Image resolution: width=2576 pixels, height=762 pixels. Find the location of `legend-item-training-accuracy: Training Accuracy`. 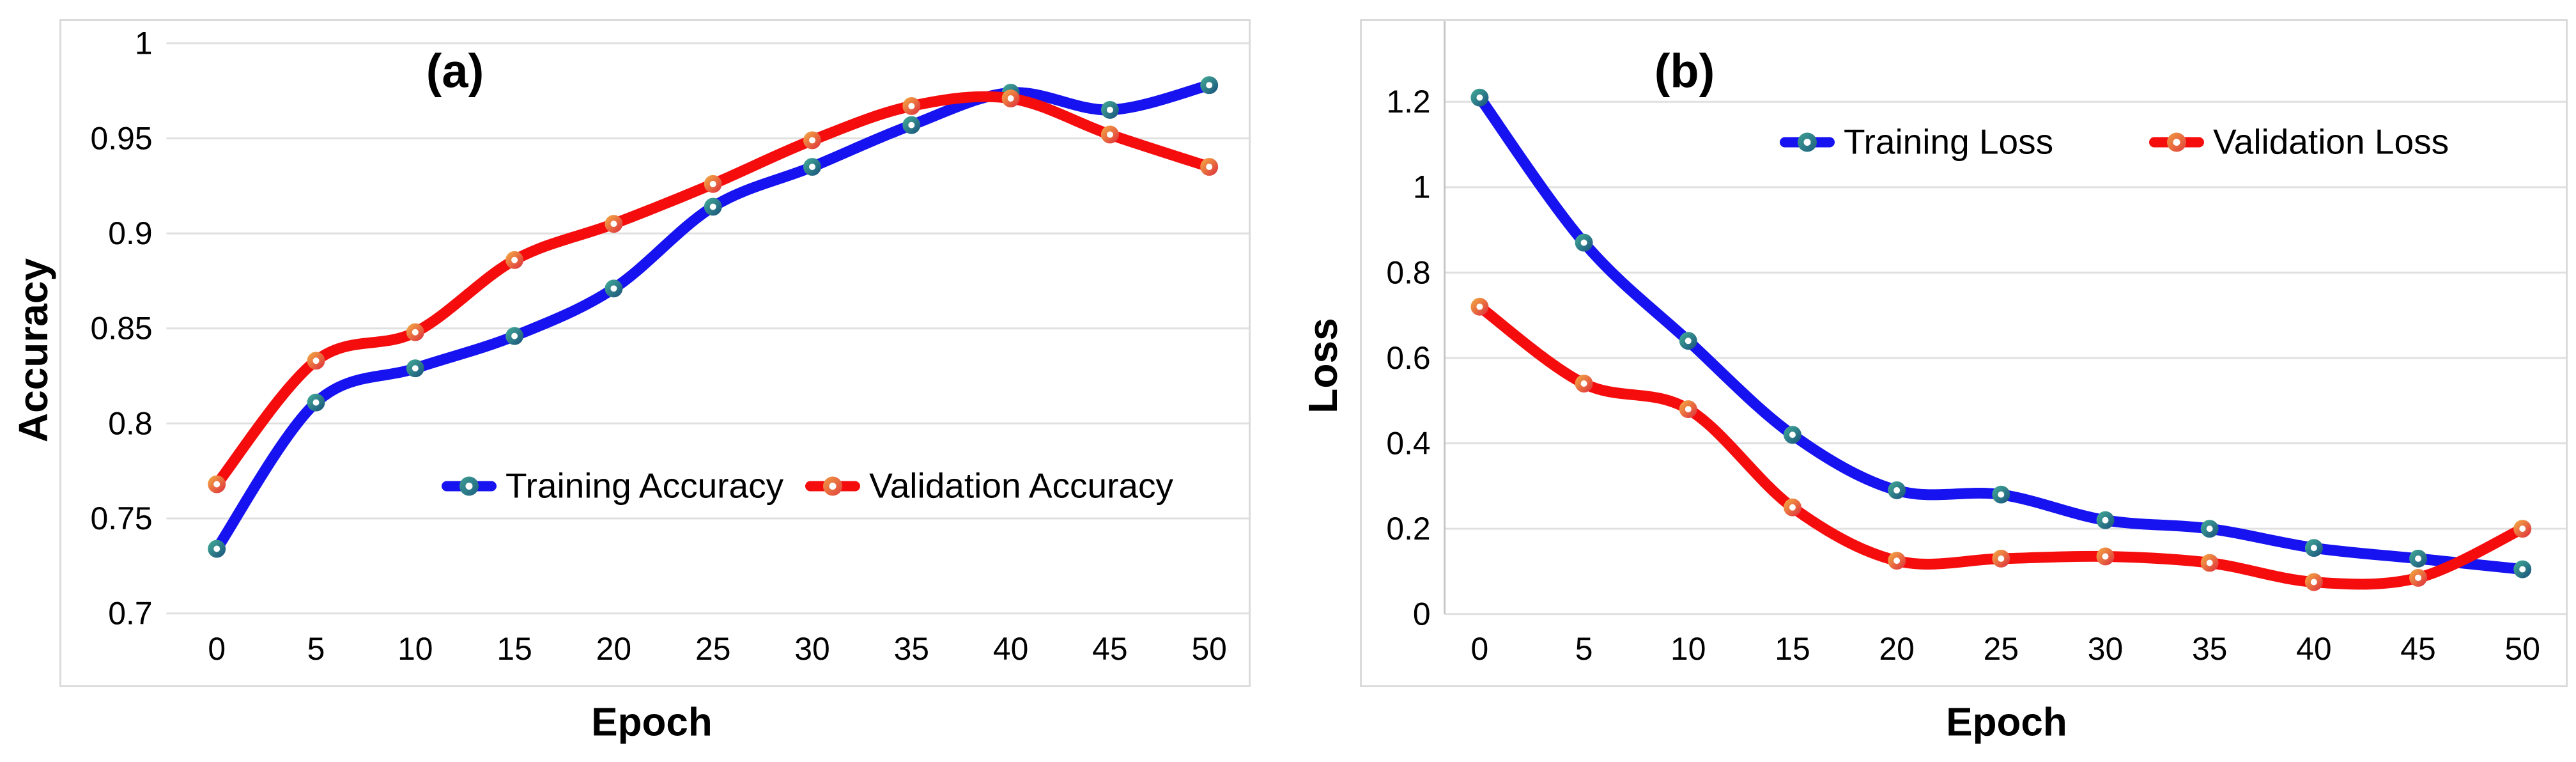

legend-item-training-accuracy: Training Accuracy is located at coordinates (613, 485).